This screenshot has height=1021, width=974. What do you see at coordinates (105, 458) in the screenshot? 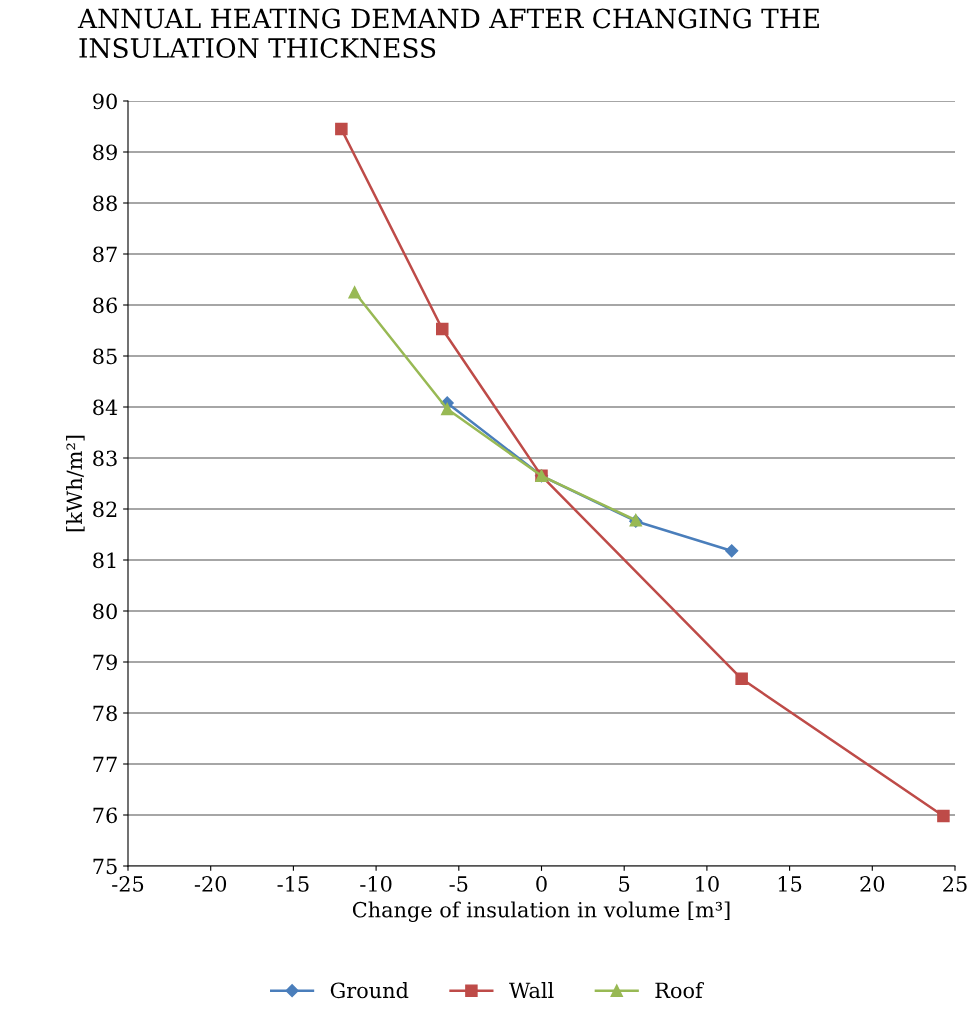
I see `y-tick-label: 83` at bounding box center [105, 458].